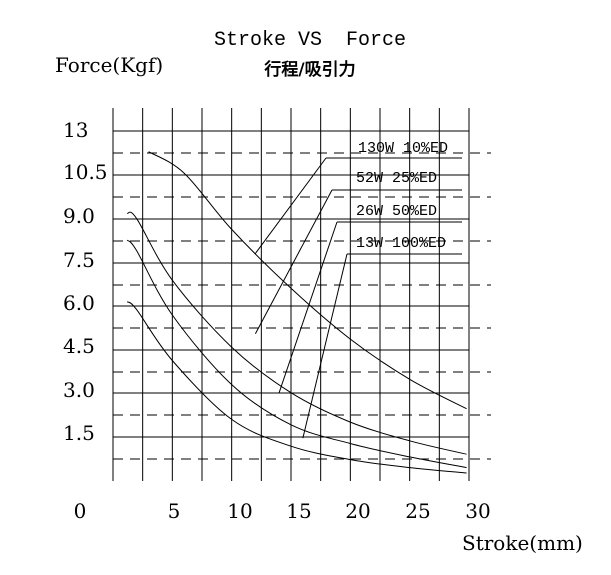 This screenshot has height=575, width=611. Describe the element at coordinates (239, 511) in the screenshot. I see `x-tick-label: 10` at that location.